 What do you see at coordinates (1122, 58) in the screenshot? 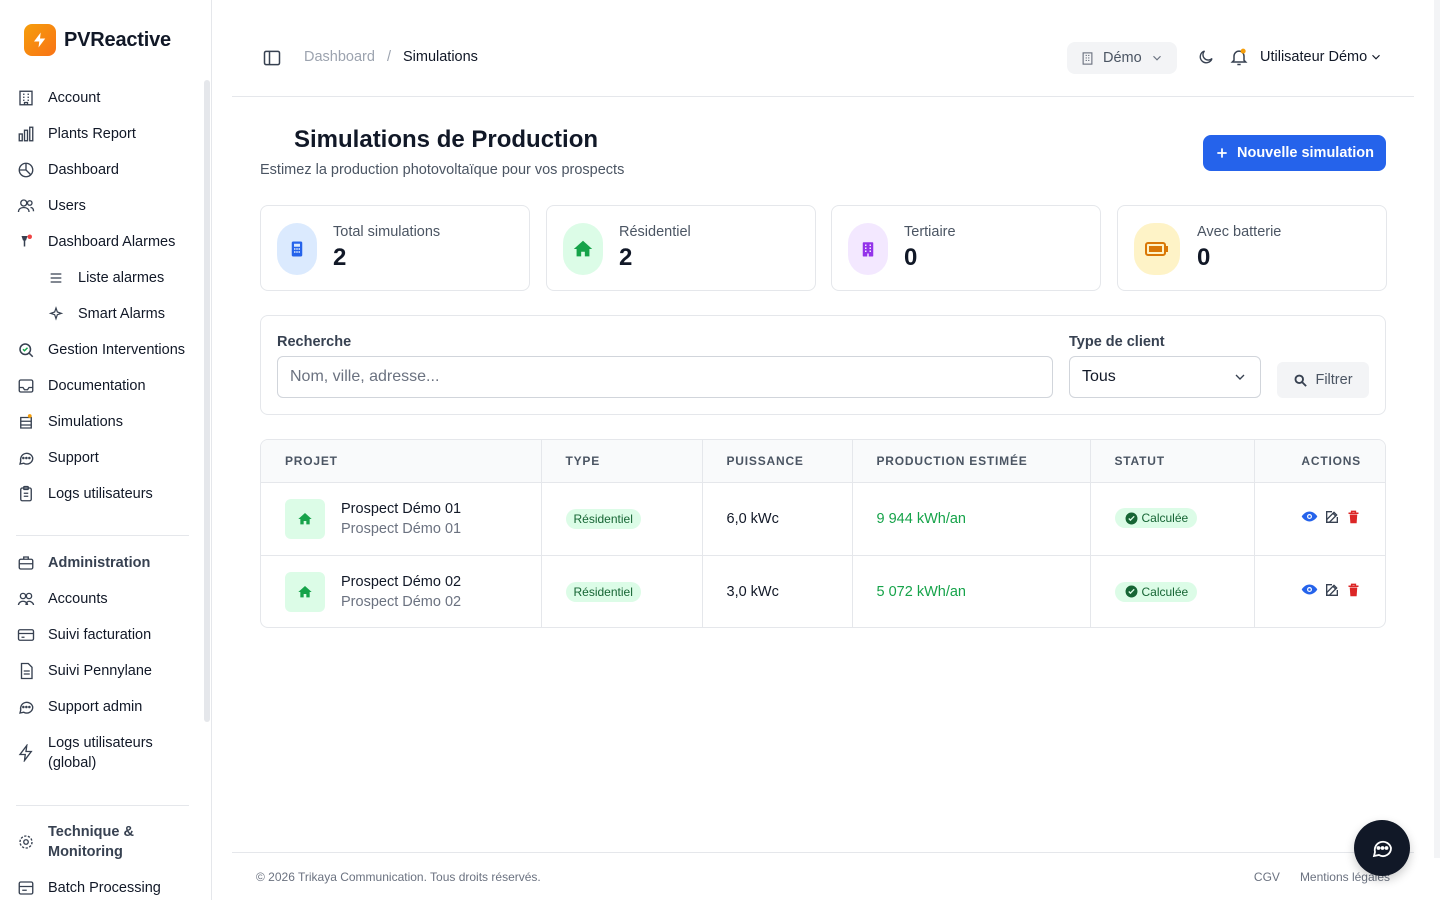
I see `org-select: Démo` at bounding box center [1122, 58].